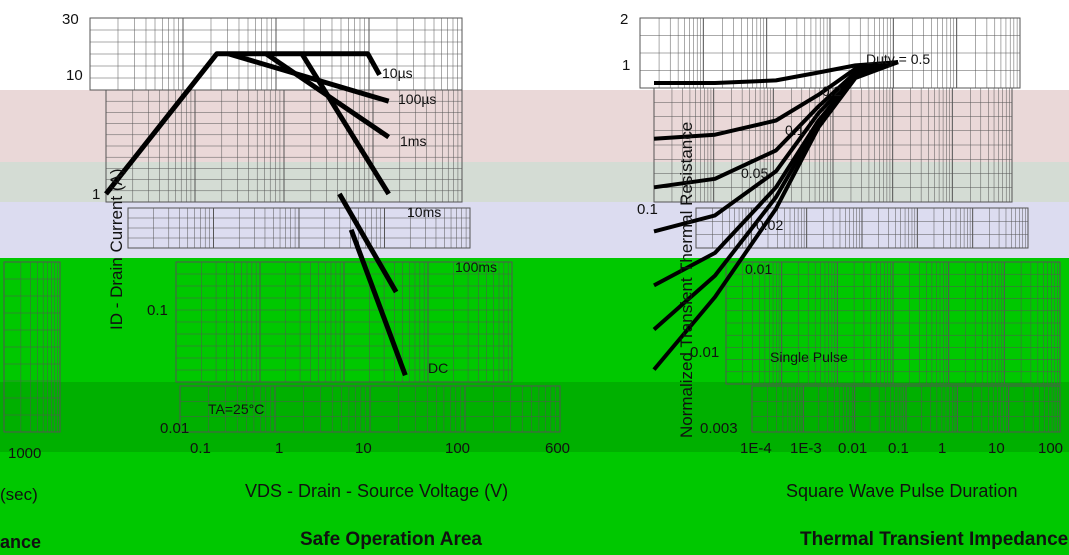 The height and width of the screenshot is (555, 1069). What do you see at coordinates (397, 73) in the screenshot?
I see `soa-label-10us: 10µs` at bounding box center [397, 73].